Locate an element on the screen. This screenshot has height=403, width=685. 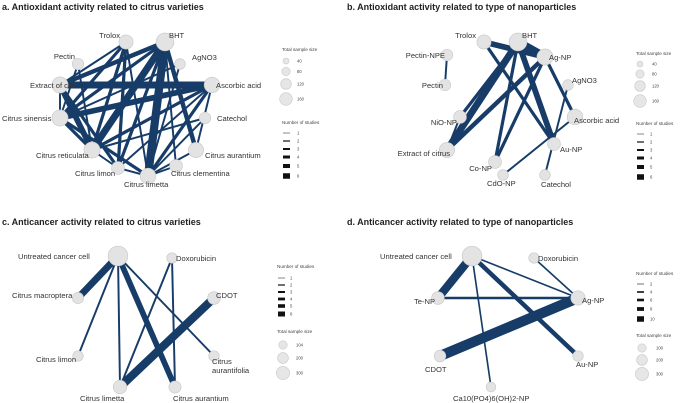
edge-ascorbic-cdonp is located at coordinates (539, 146).